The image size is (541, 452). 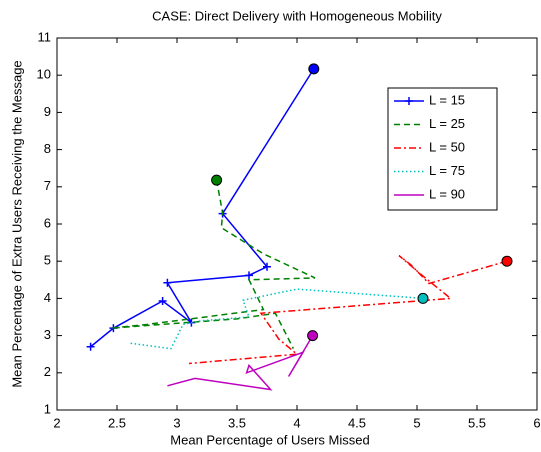 I want to click on x-tick-label: 3.5, so click(x=237, y=422).